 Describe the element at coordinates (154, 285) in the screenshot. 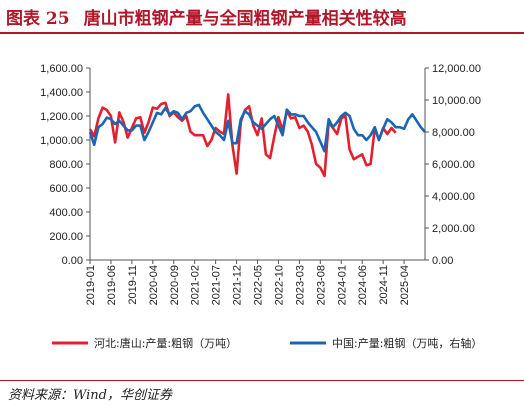

I see `x-tick-label: 2020-04` at that location.